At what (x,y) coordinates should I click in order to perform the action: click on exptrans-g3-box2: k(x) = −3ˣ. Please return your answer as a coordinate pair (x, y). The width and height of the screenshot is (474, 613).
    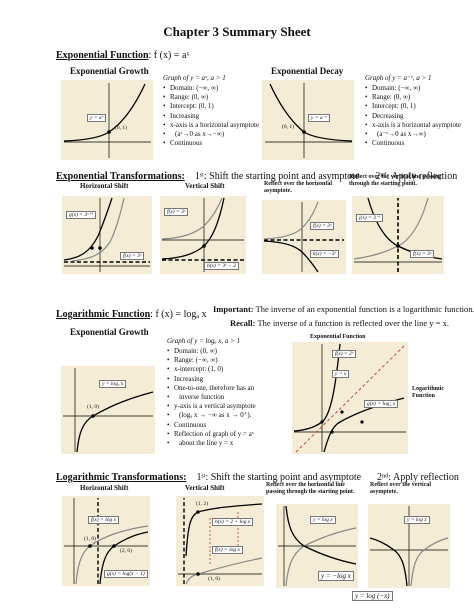
    Looking at the image, I should click on (325, 254).